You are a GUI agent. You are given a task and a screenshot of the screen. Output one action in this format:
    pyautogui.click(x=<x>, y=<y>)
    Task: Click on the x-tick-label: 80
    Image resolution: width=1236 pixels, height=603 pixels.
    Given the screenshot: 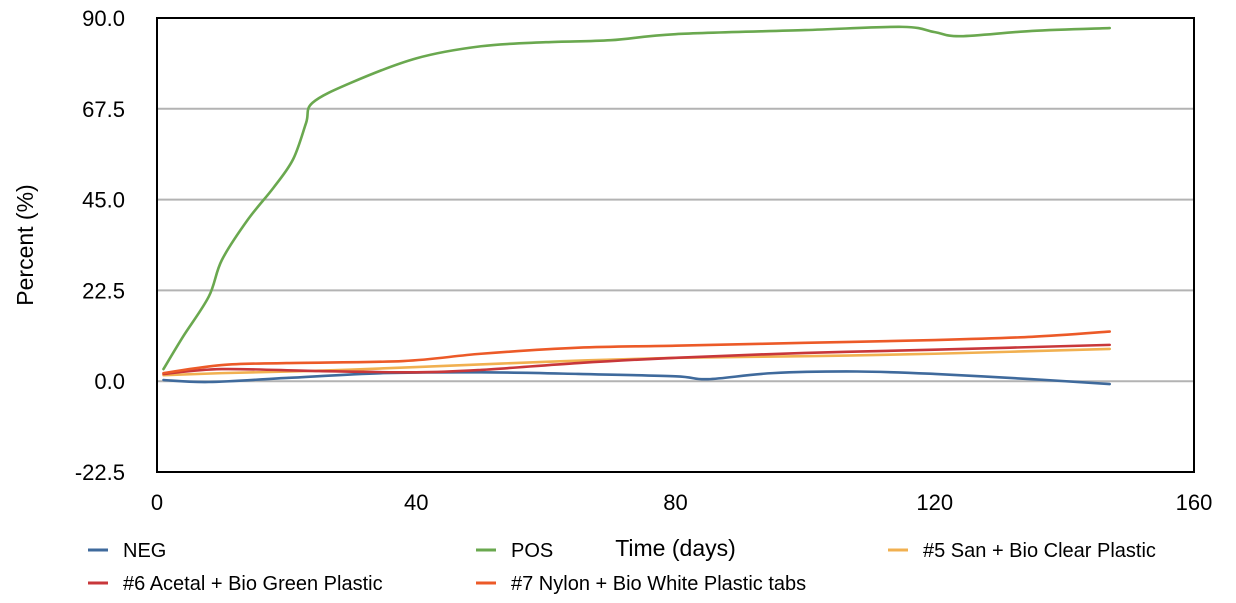 What is the action you would take?
    pyautogui.click(x=675, y=502)
    